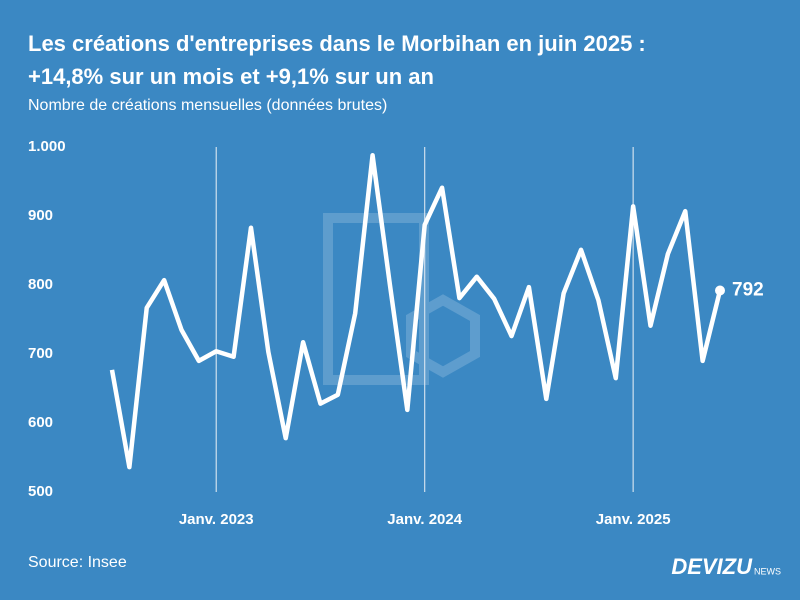  What do you see at coordinates (40, 353) in the screenshot?
I see `y-tick-label: 700` at bounding box center [40, 353].